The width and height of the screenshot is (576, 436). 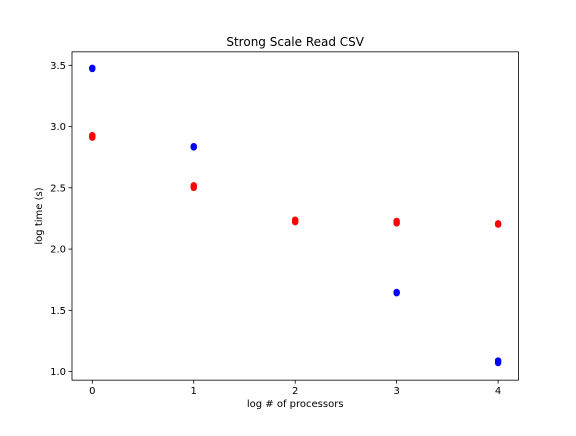 I want to click on x-tick-label: 3, so click(x=396, y=391).